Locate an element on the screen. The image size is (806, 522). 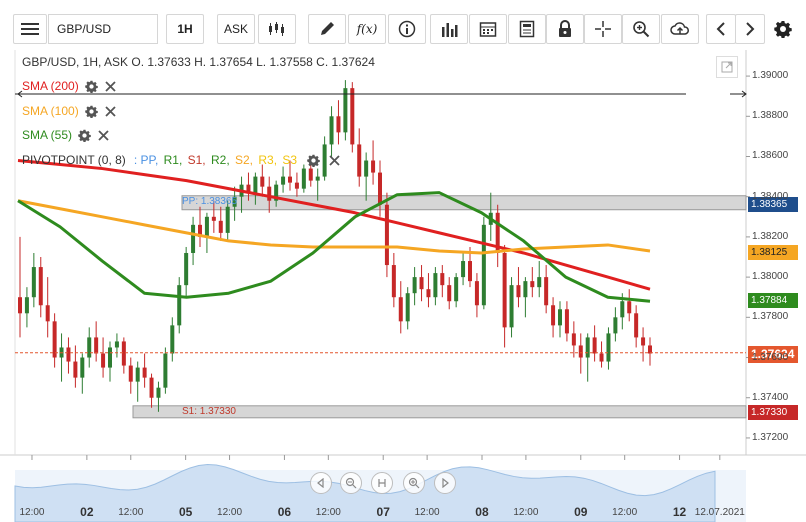
pp-zone is located at coordinates (464, 203).